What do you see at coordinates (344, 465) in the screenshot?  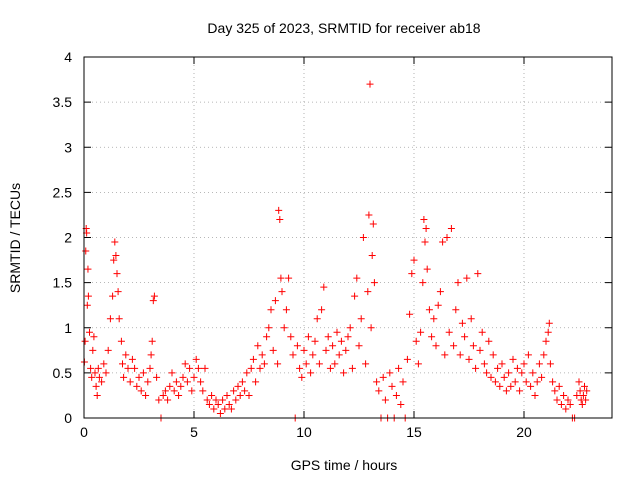 I see `x-axis-label: GPS time / hours` at bounding box center [344, 465].